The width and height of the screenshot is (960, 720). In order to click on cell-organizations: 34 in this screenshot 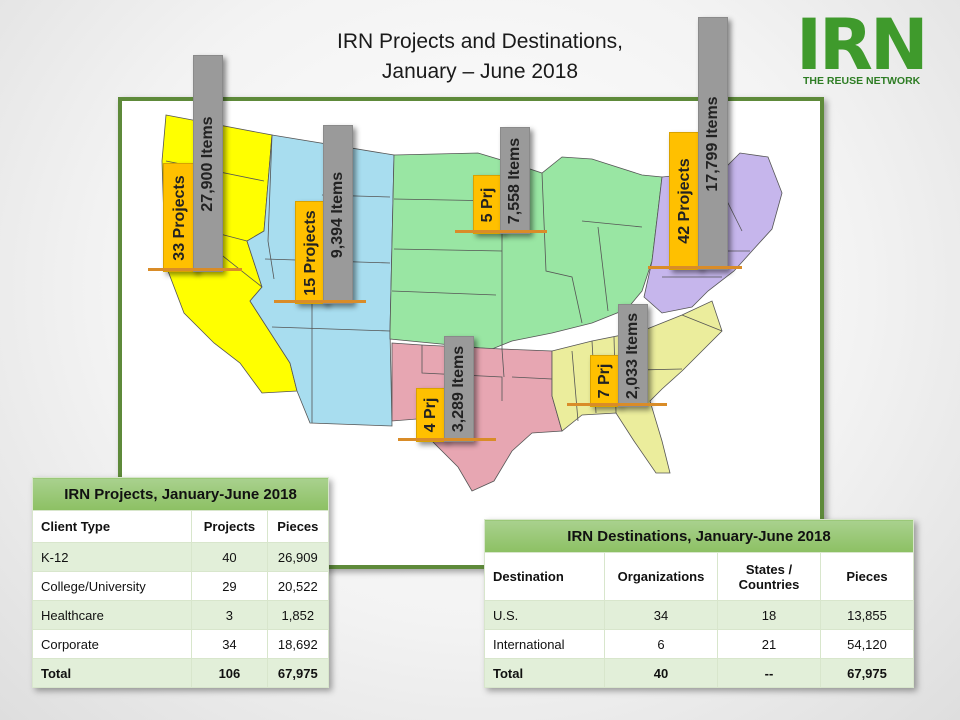, I will do `click(661, 615)`.